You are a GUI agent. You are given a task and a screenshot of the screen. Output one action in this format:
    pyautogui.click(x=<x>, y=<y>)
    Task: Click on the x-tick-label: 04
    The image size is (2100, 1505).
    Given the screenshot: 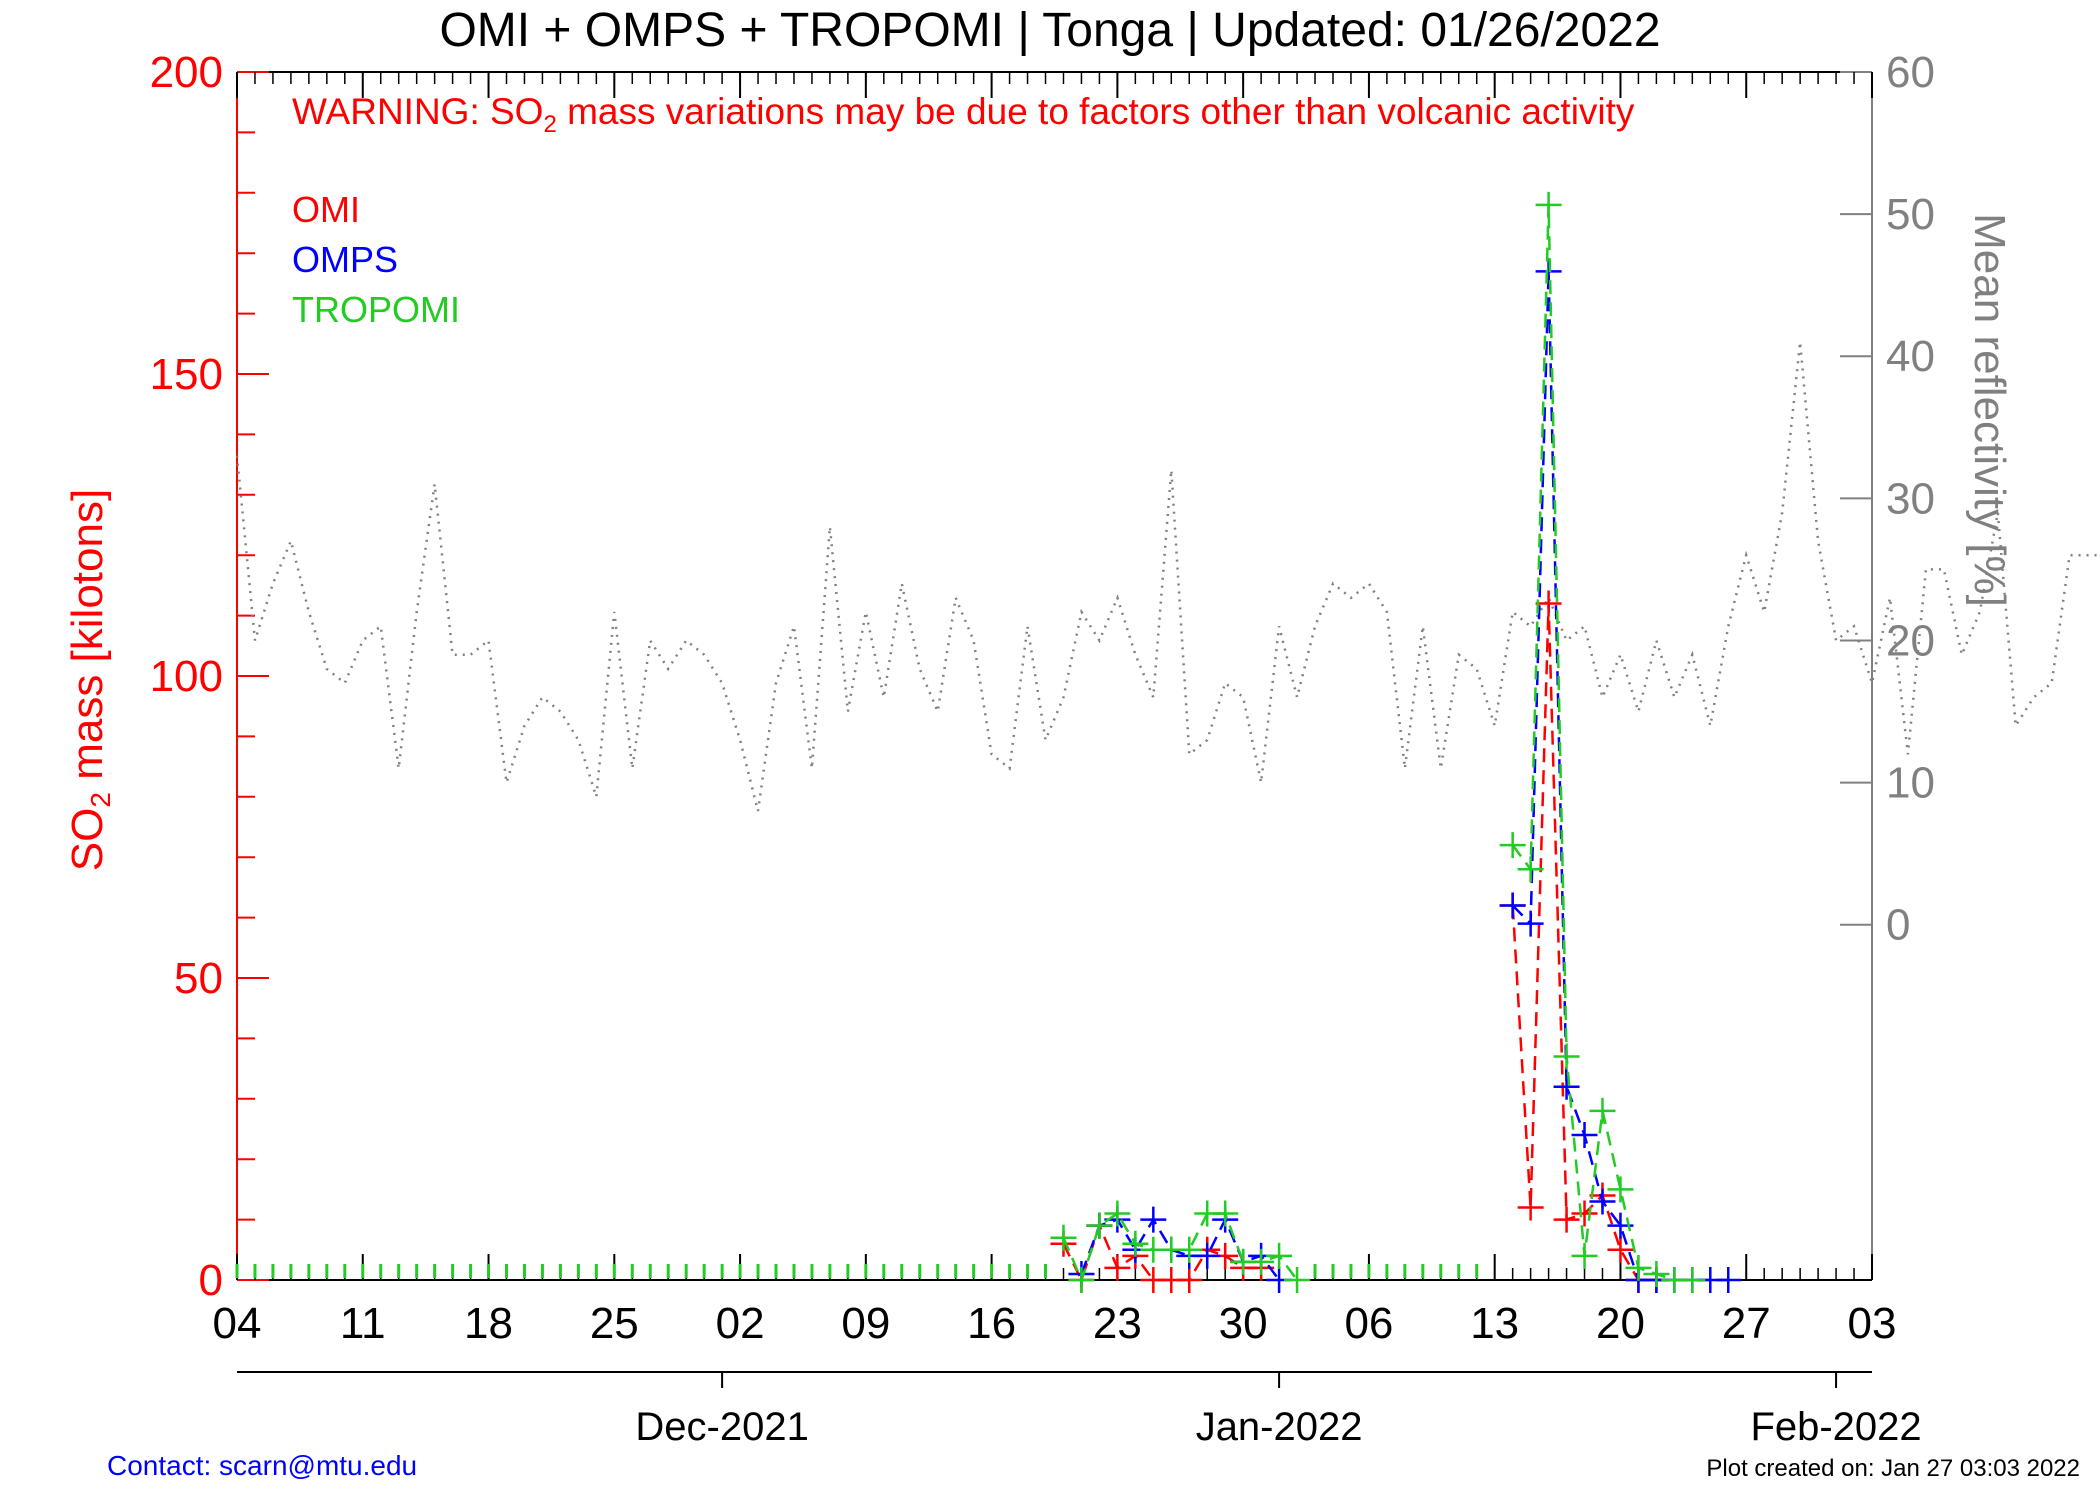 What is the action you would take?
    pyautogui.click(x=237, y=1323)
    